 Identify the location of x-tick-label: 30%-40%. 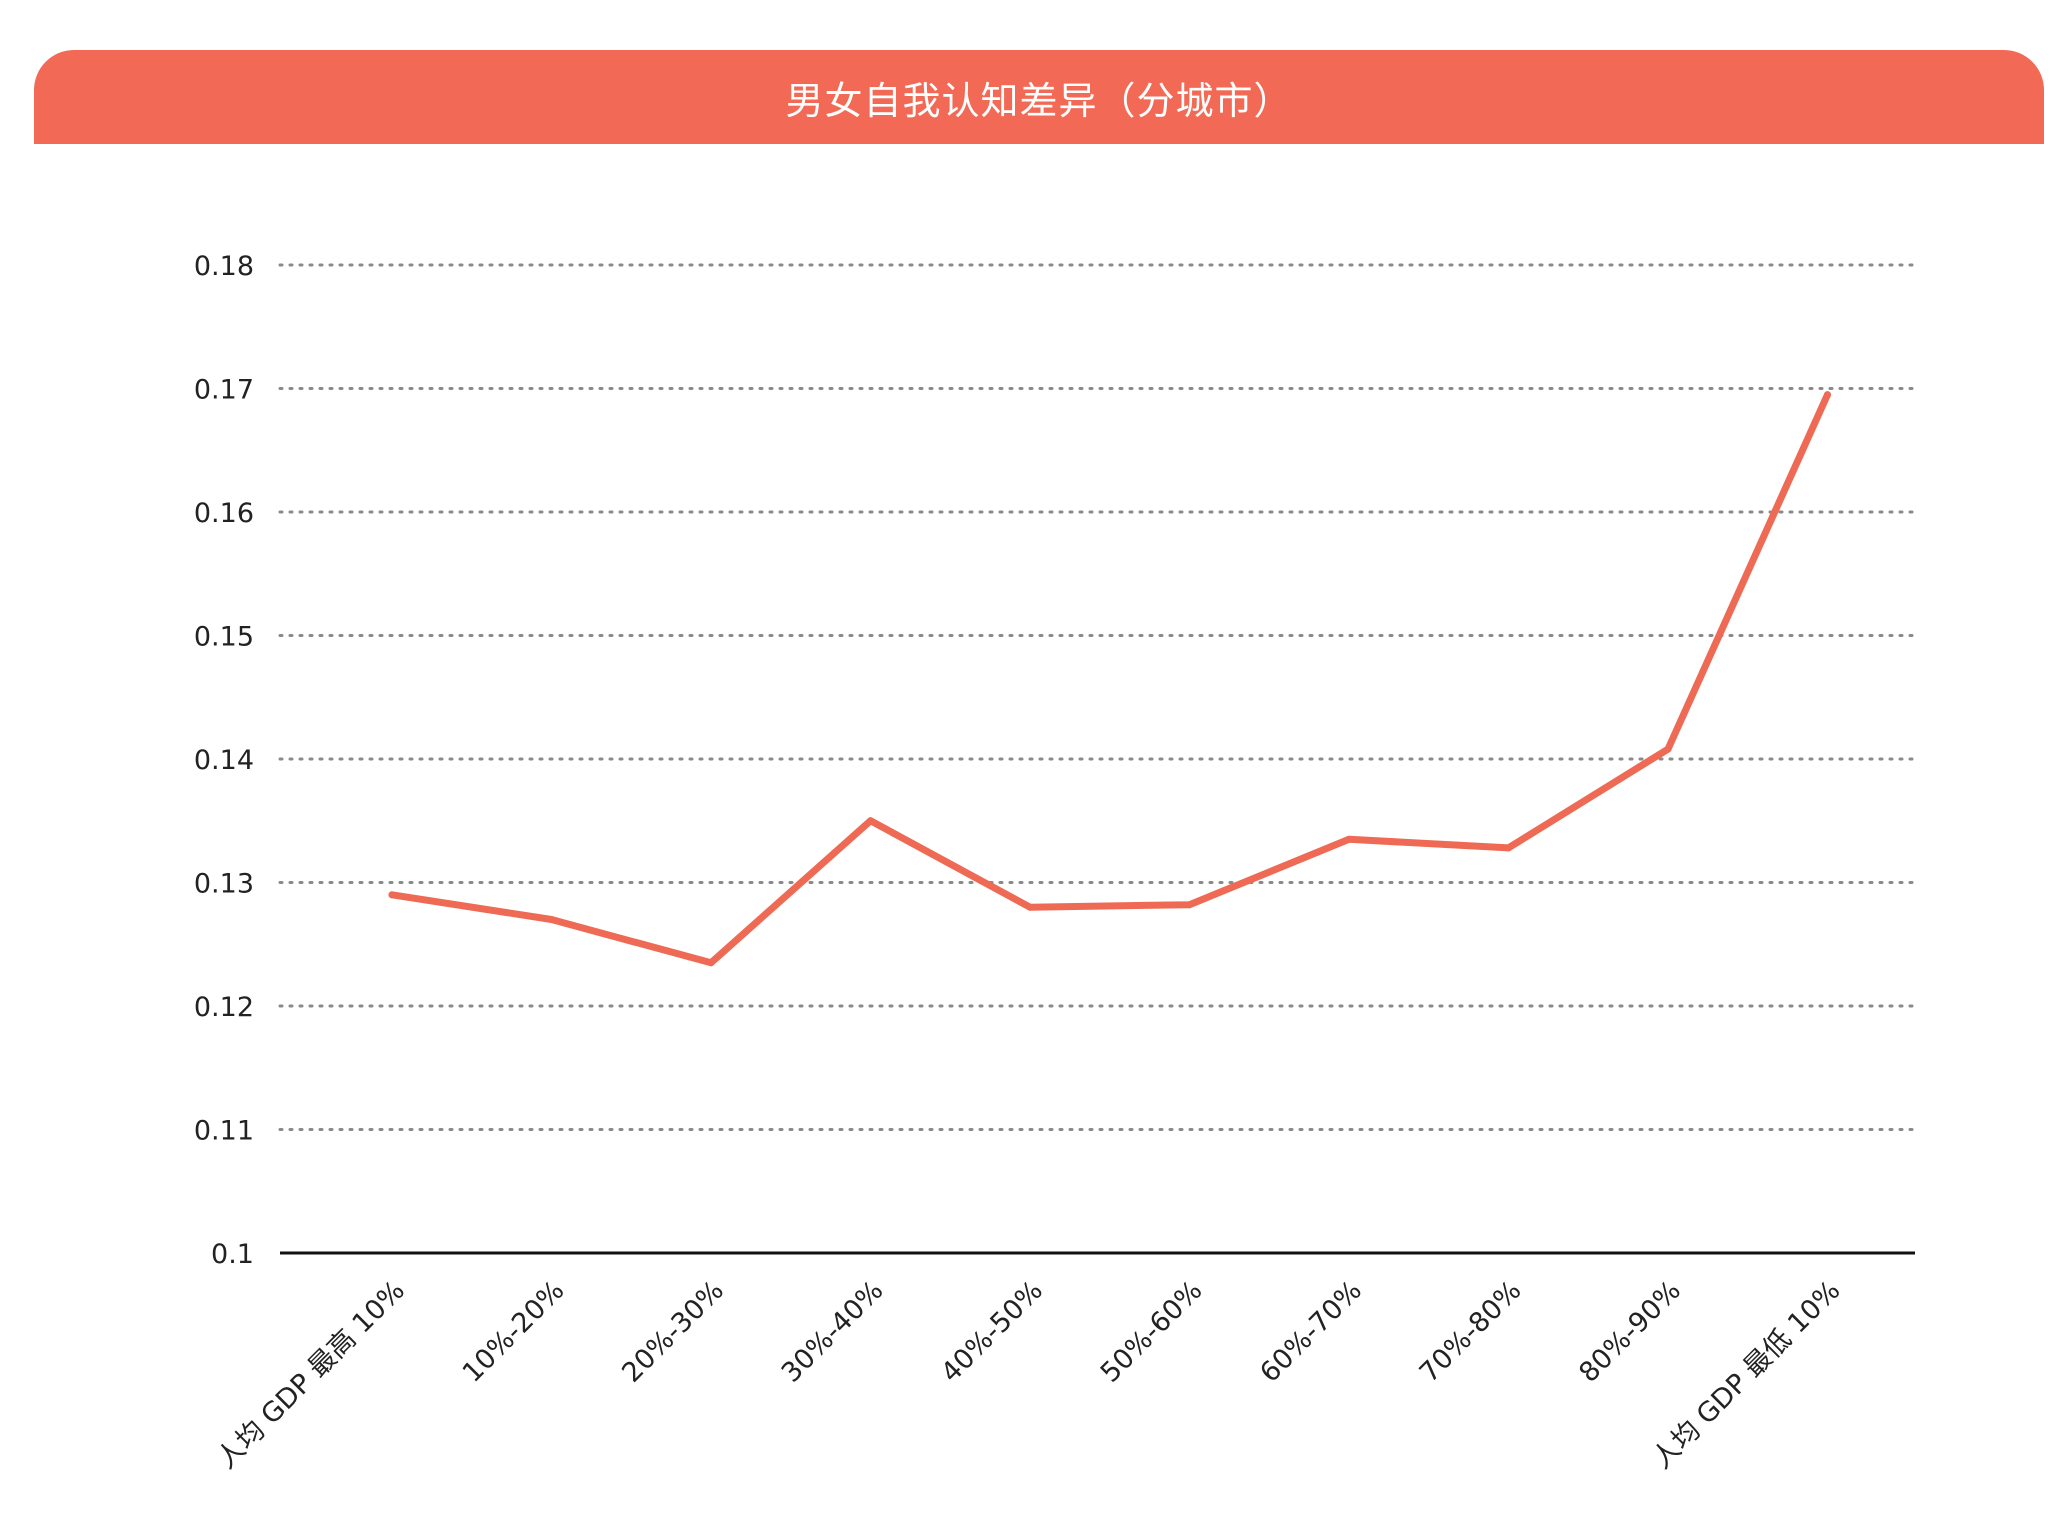
(833, 1332).